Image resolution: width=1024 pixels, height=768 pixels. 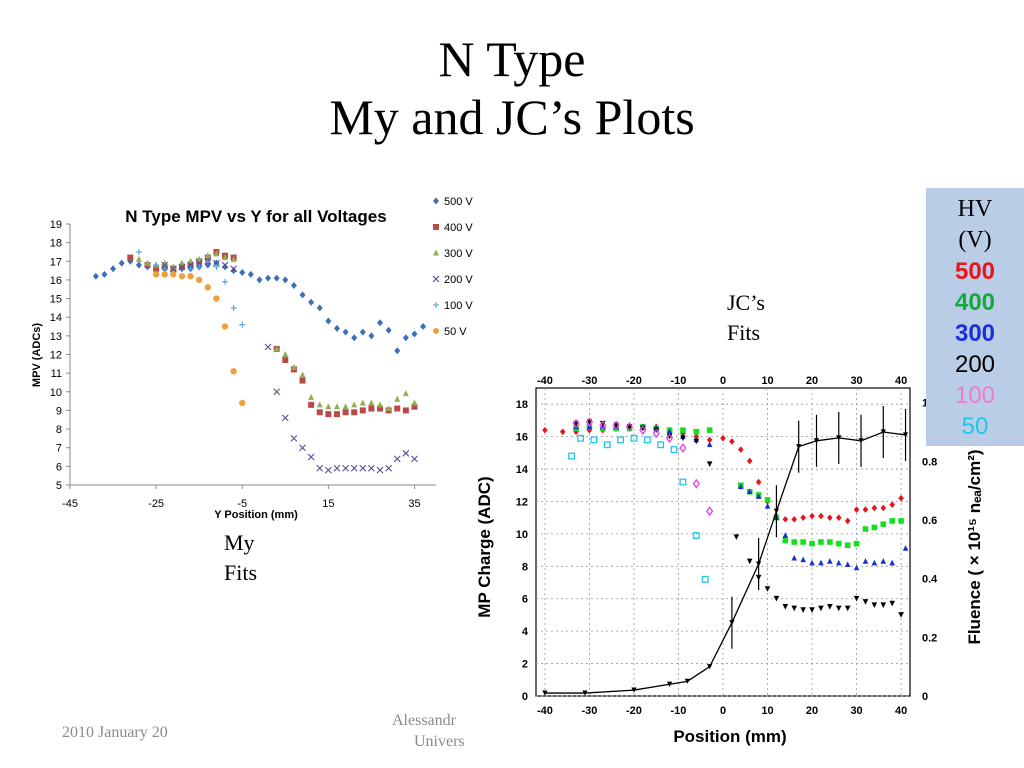 What do you see at coordinates (975, 209) in the screenshot?
I see `hv-legend-header: HV` at bounding box center [975, 209].